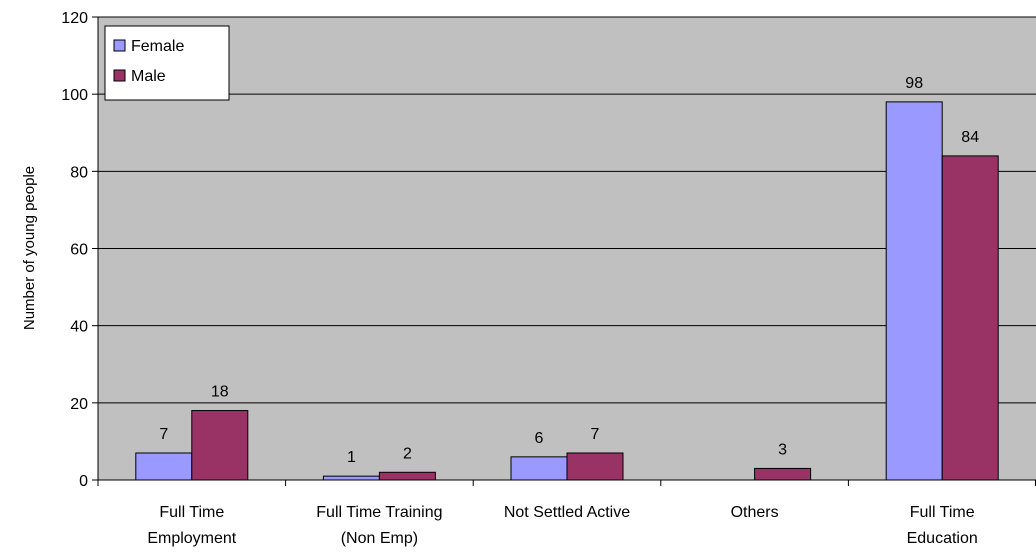 Image resolution: width=1036 pixels, height=554 pixels. What do you see at coordinates (407, 453) in the screenshot?
I see `data-label-male-1: 2` at bounding box center [407, 453].